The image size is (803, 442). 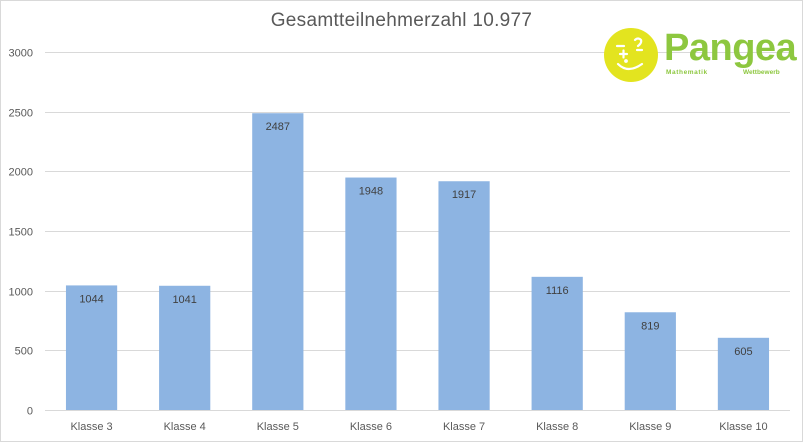 I want to click on x-tick-label: Klasse 3, so click(x=91, y=427).